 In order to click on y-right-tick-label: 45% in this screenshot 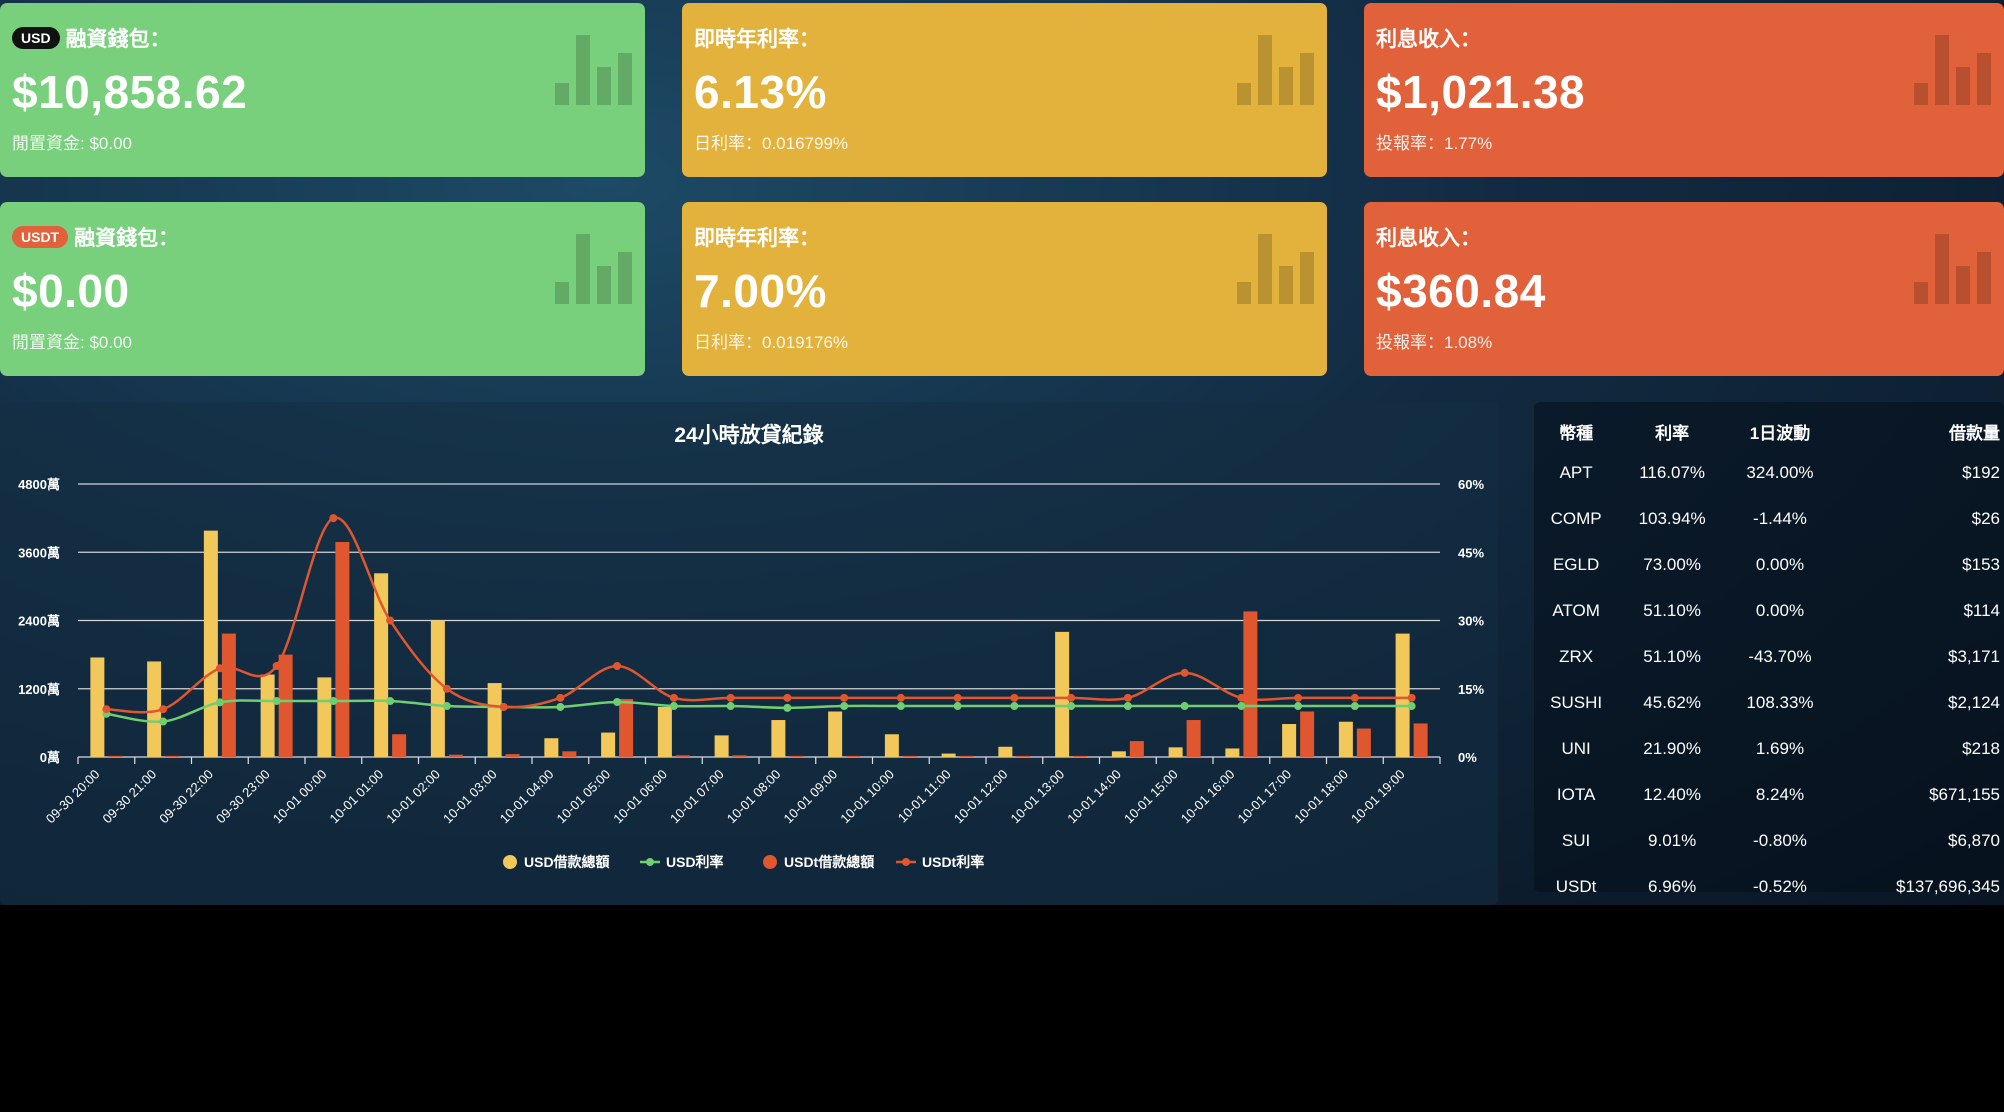, I will do `click(1471, 552)`.